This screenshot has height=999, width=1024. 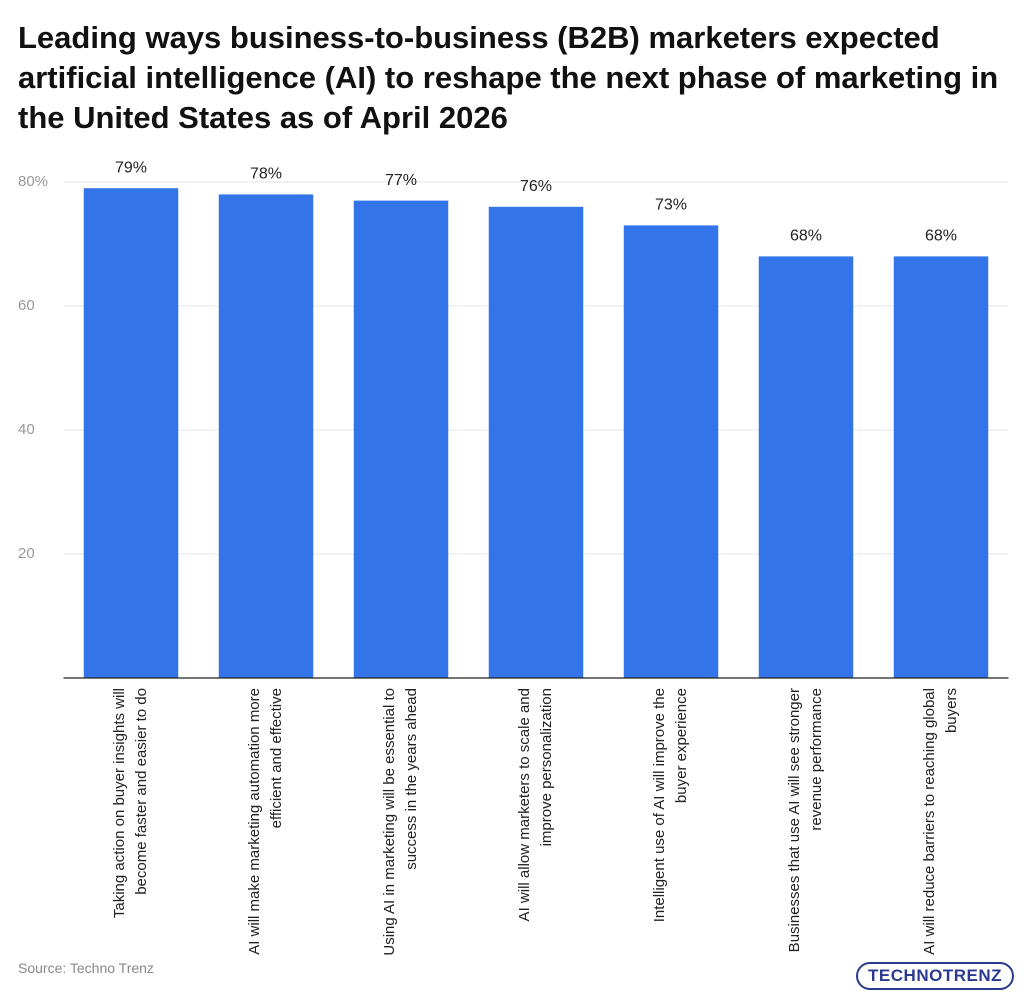 What do you see at coordinates (401, 180) in the screenshot?
I see `value-label: 77%` at bounding box center [401, 180].